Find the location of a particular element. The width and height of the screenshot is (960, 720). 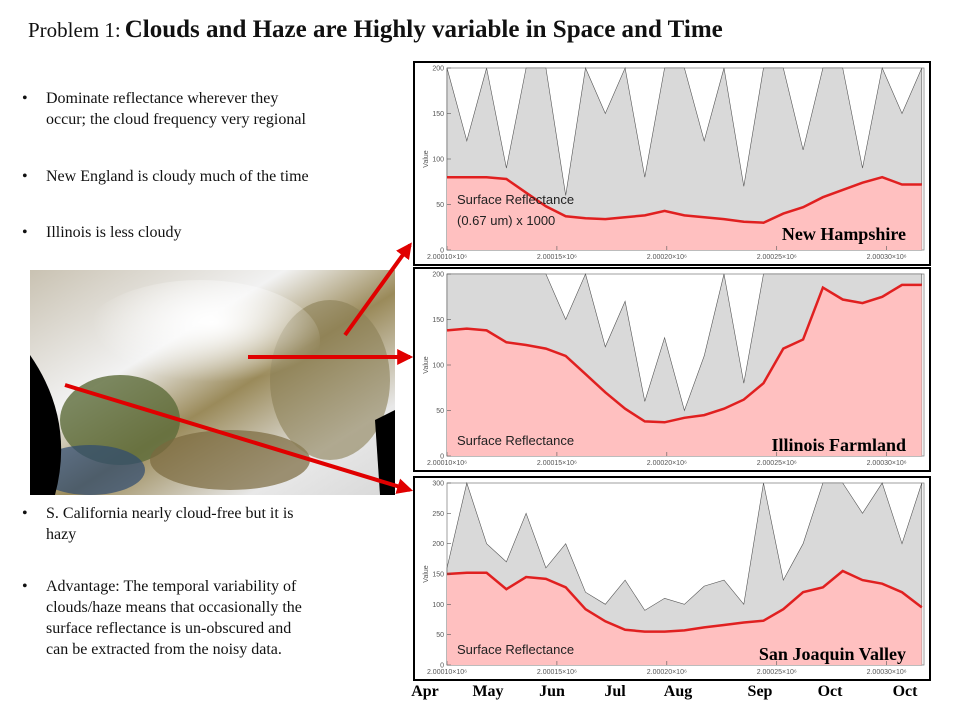

arrows is located at coordinates (239, 368).